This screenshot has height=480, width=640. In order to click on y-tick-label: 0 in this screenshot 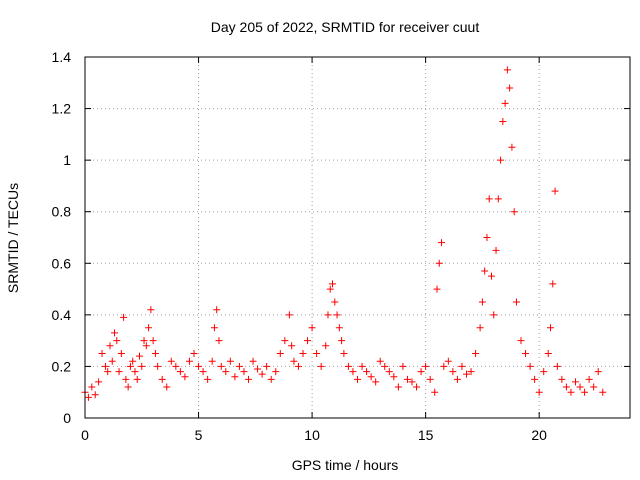, I will do `click(67, 418)`.